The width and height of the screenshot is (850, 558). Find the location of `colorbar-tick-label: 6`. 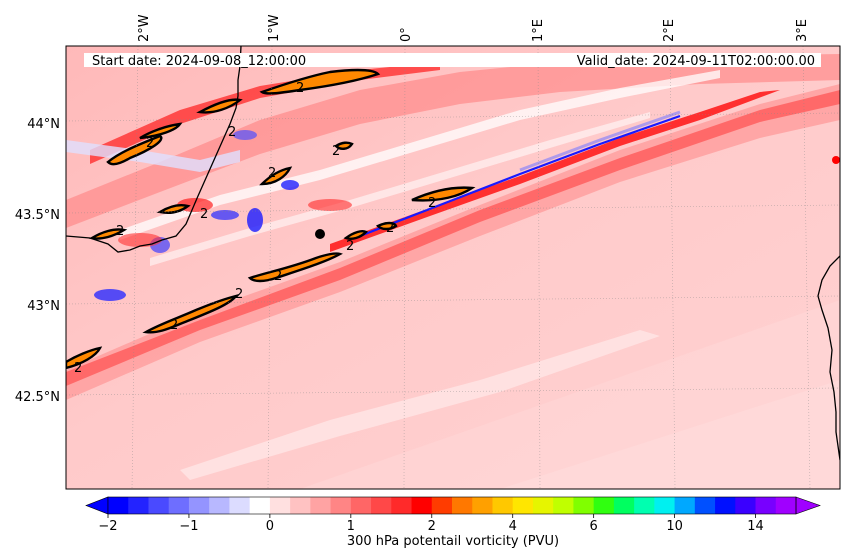

colorbar-tick-label: 6 is located at coordinates (594, 526).